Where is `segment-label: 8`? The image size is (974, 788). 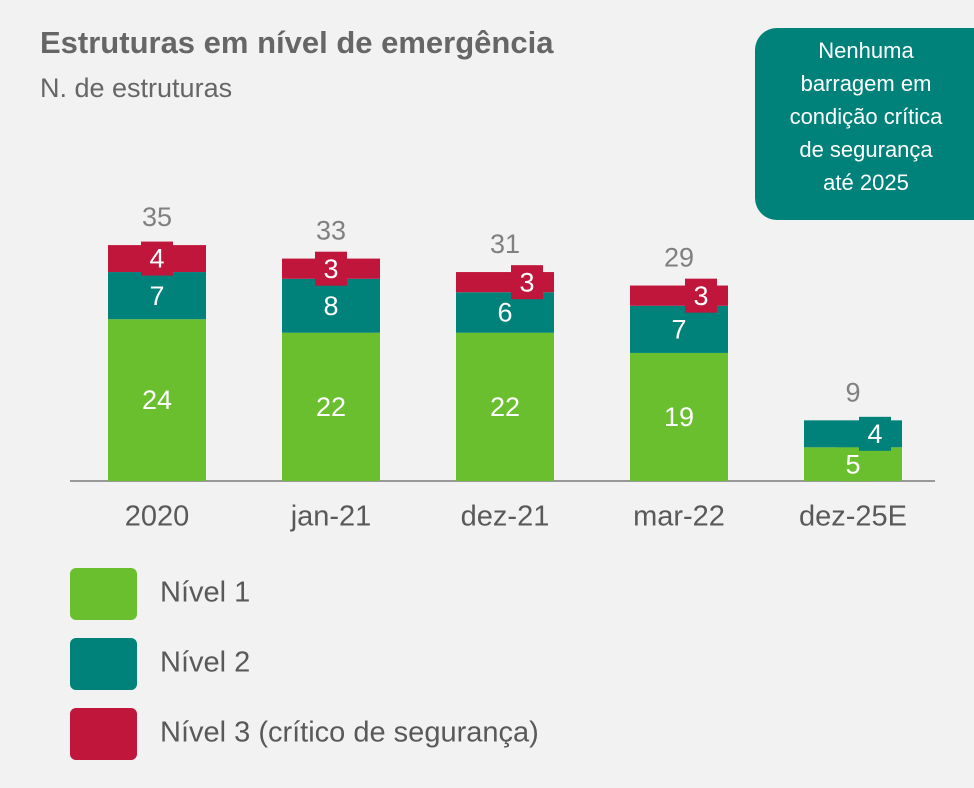 segment-label: 8 is located at coordinates (330, 306).